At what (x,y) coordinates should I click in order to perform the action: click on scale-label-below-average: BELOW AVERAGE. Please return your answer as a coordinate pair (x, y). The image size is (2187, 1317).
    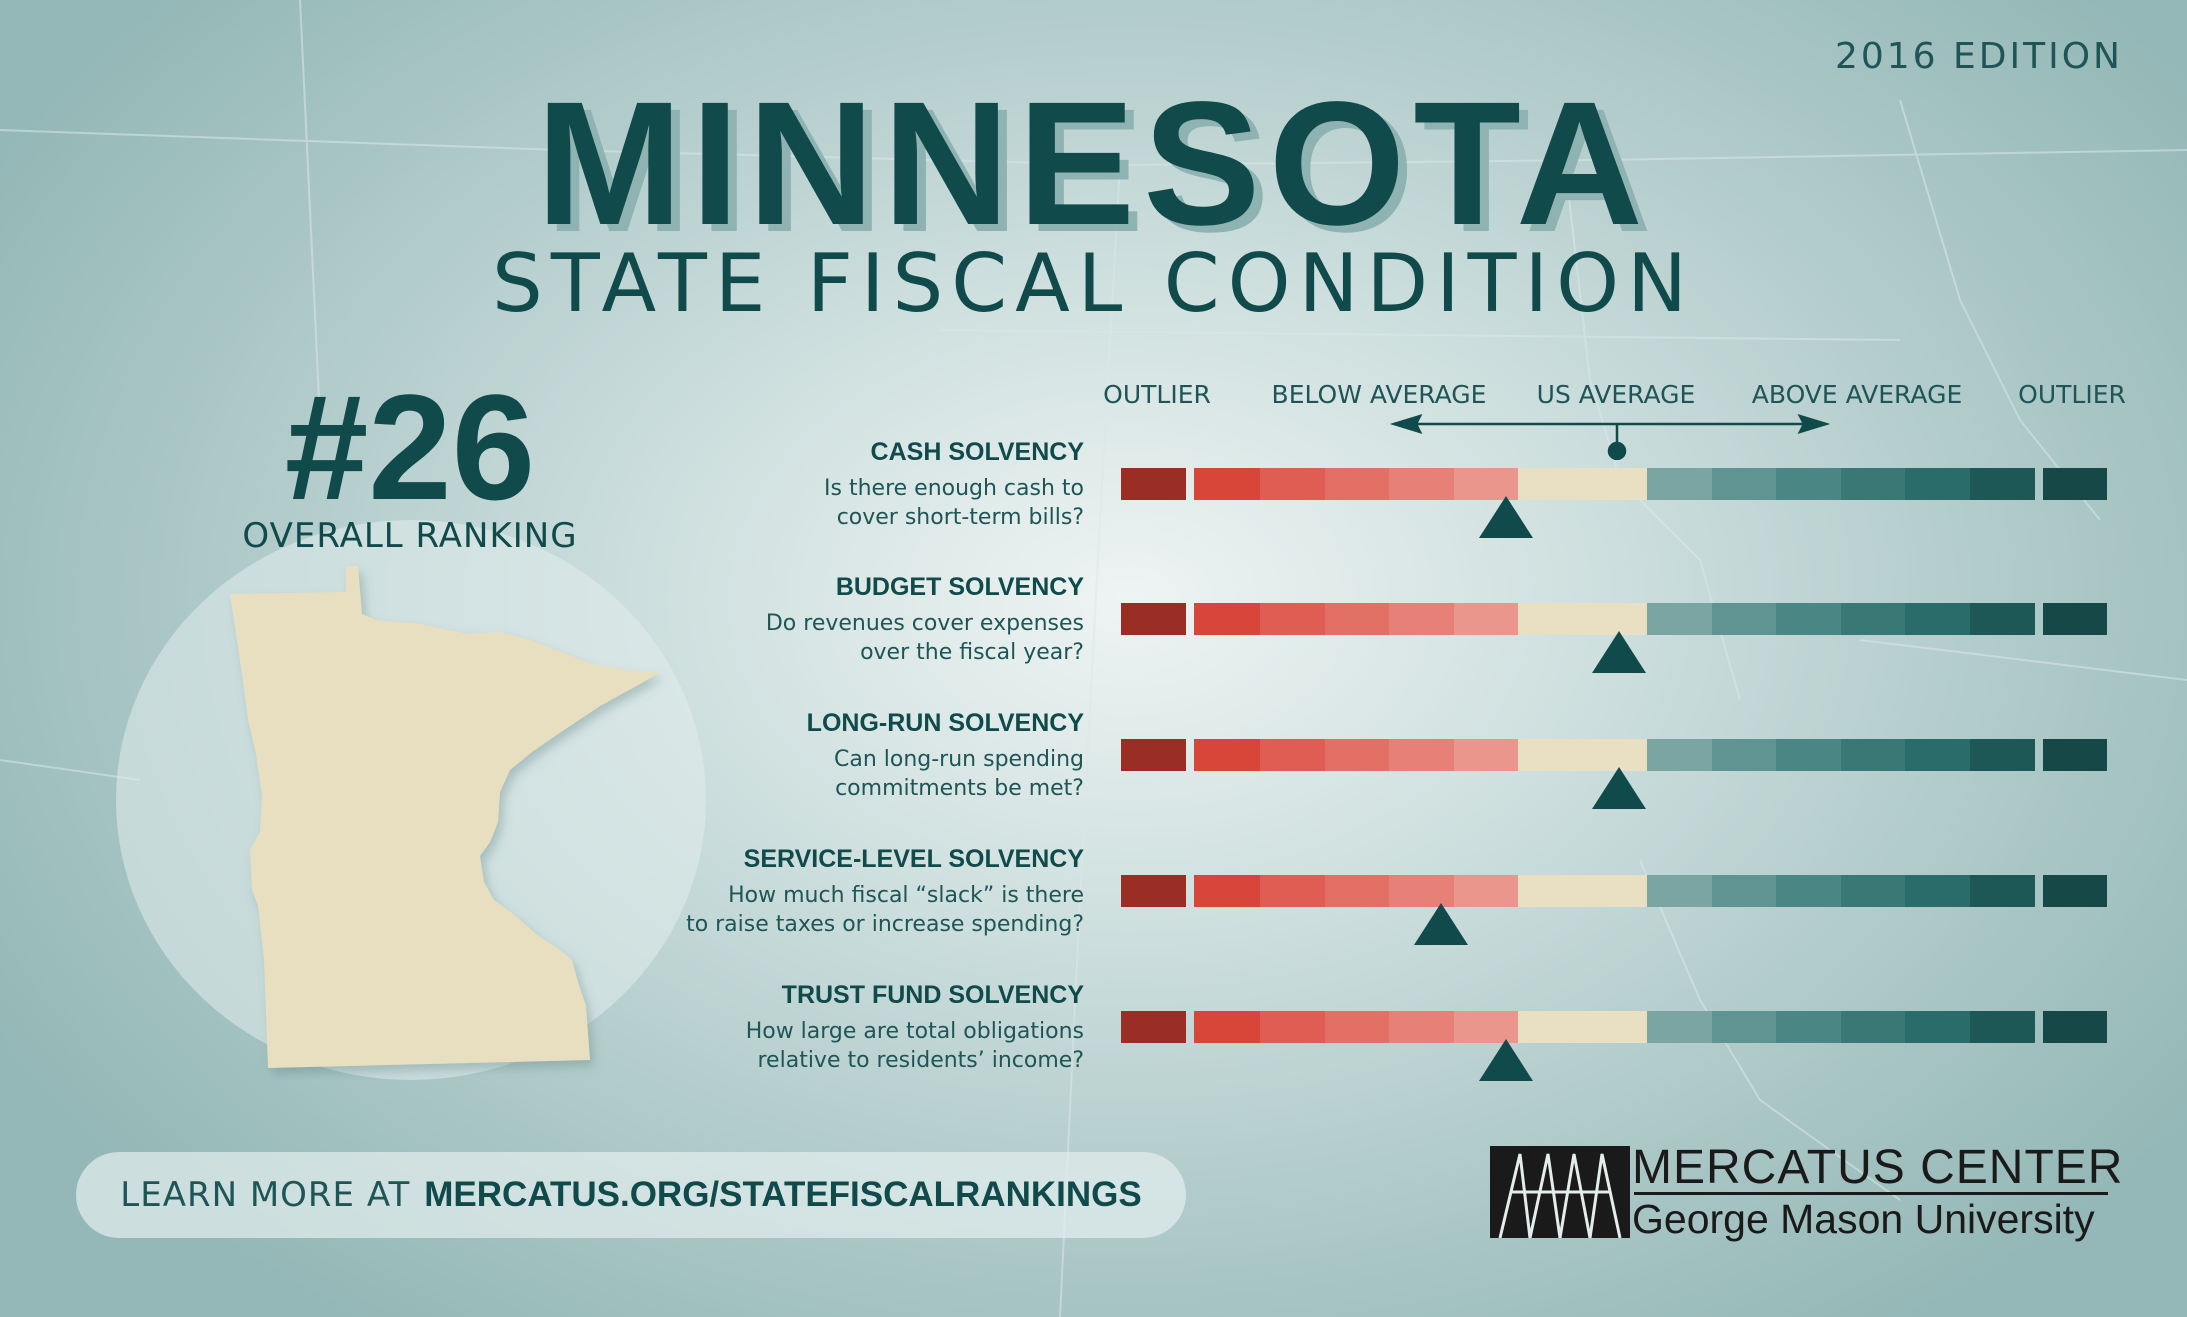
    Looking at the image, I should click on (1379, 394).